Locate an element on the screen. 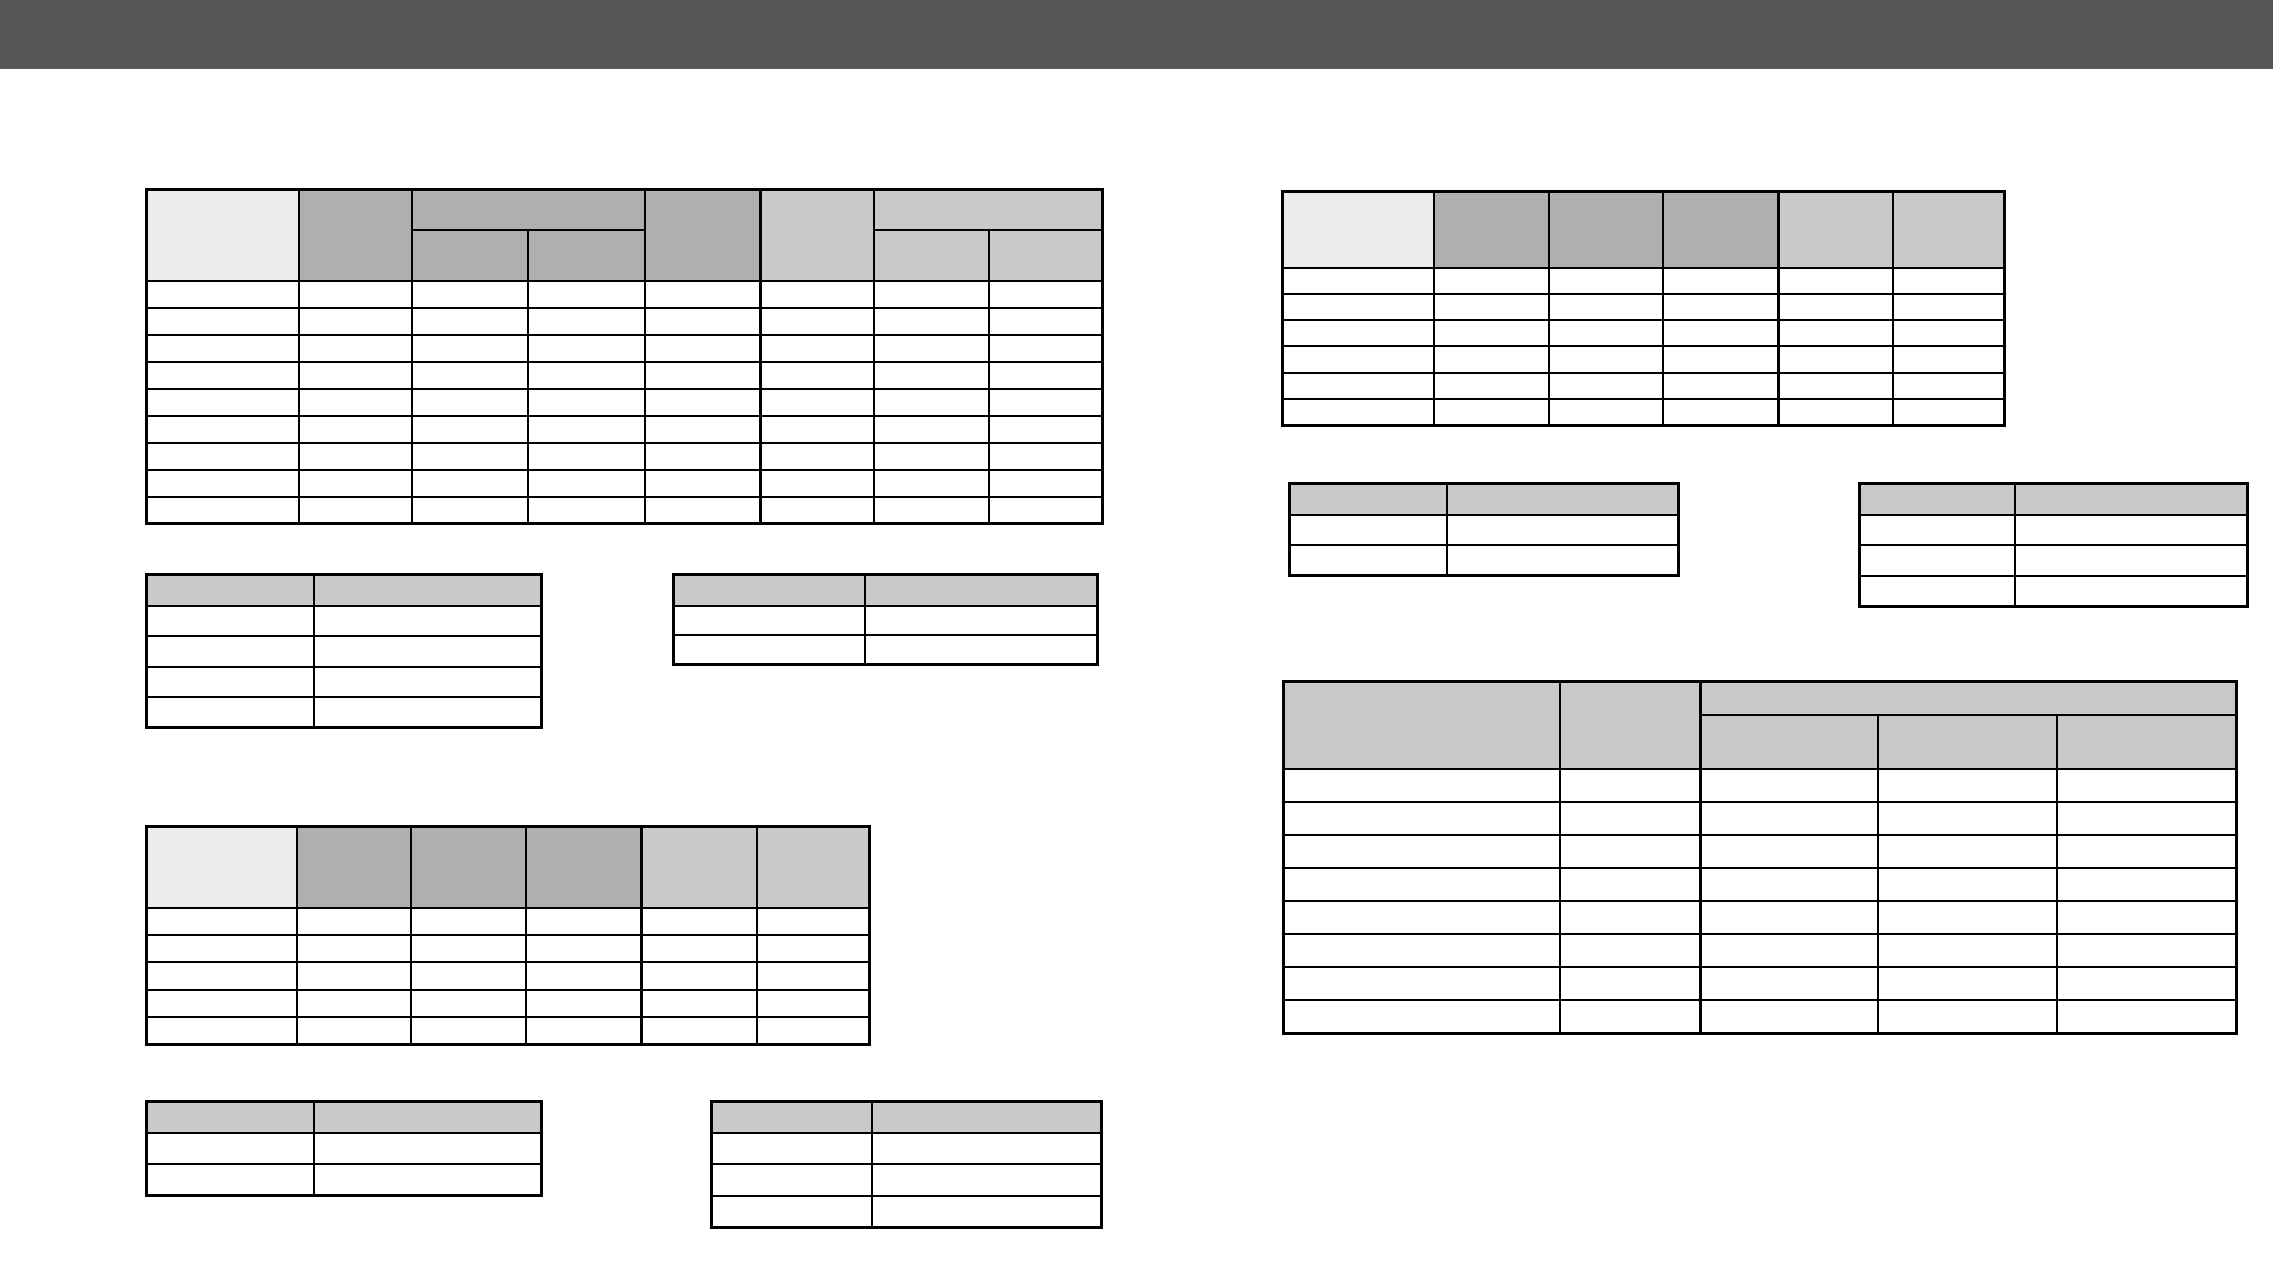  table-left-small-3-grid is located at coordinates (344, 1148).